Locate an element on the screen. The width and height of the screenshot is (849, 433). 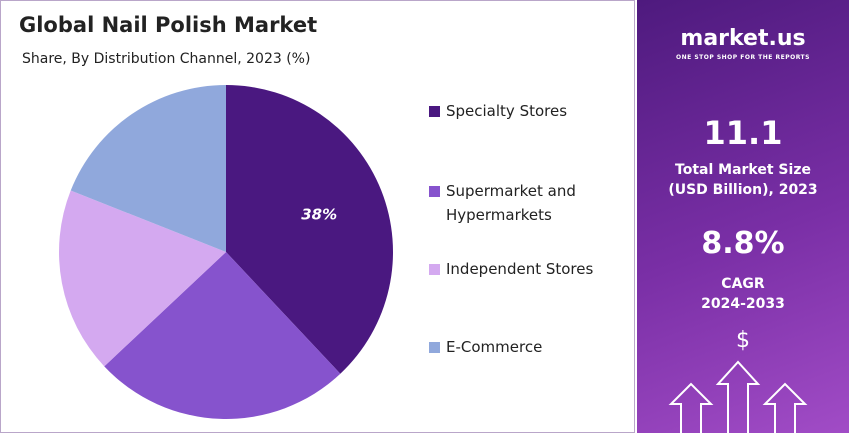
cagr: 8.8% is located at coordinates (743, 243).